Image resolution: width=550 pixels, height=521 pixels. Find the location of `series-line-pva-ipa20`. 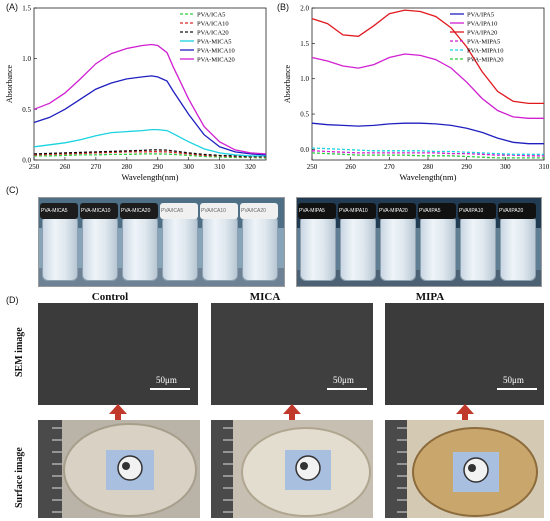

series-line-pva-ipa20 is located at coordinates (427, 57).